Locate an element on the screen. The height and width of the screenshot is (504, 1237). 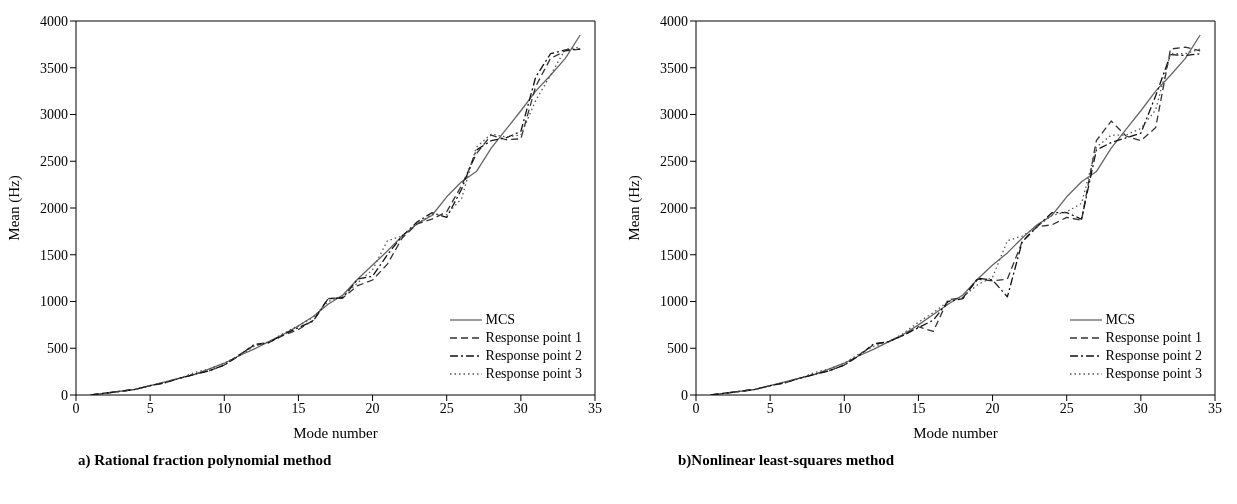
text: a) Rational fraction polynomial method is located at coordinates (205, 460).